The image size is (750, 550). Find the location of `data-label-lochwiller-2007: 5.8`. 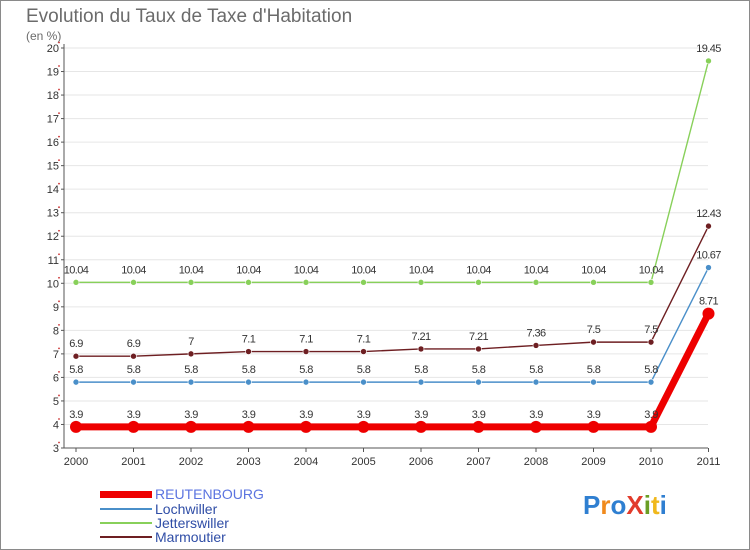

data-label-lochwiller-2007: 5.8 is located at coordinates (479, 370).